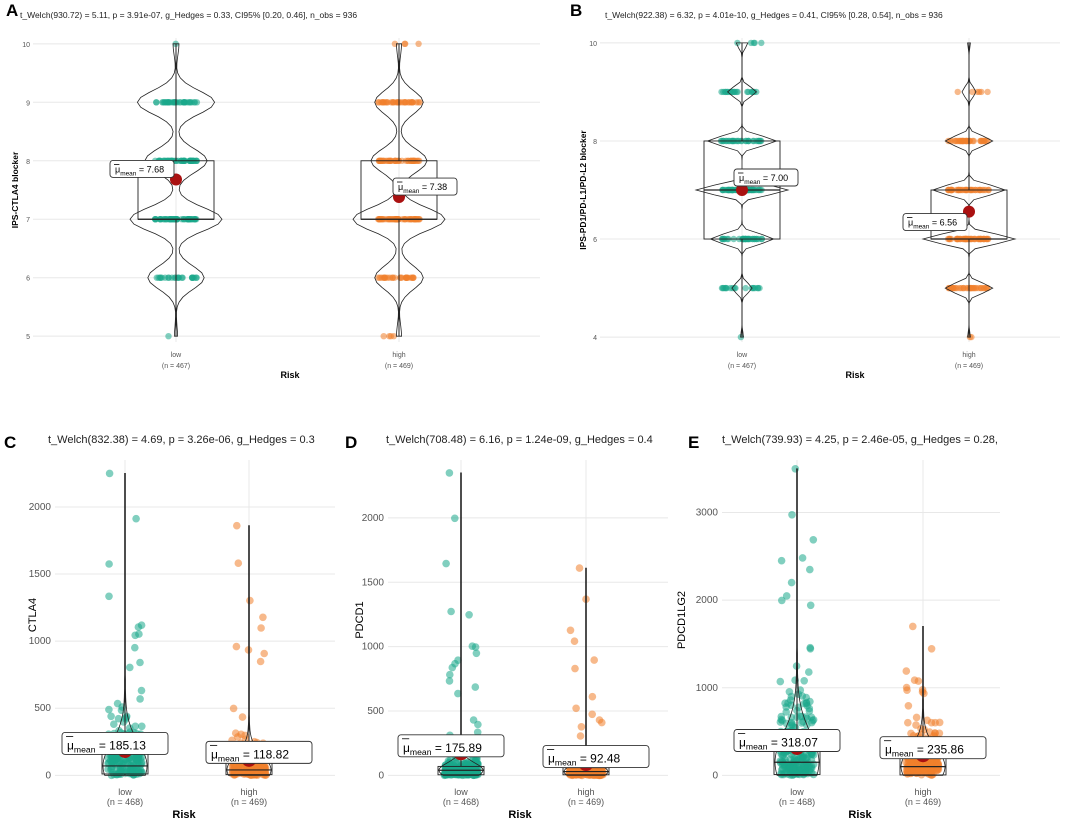 The width and height of the screenshot is (1065, 823). I want to click on mean-label-text: μmean = 235.86, so click(924, 751).